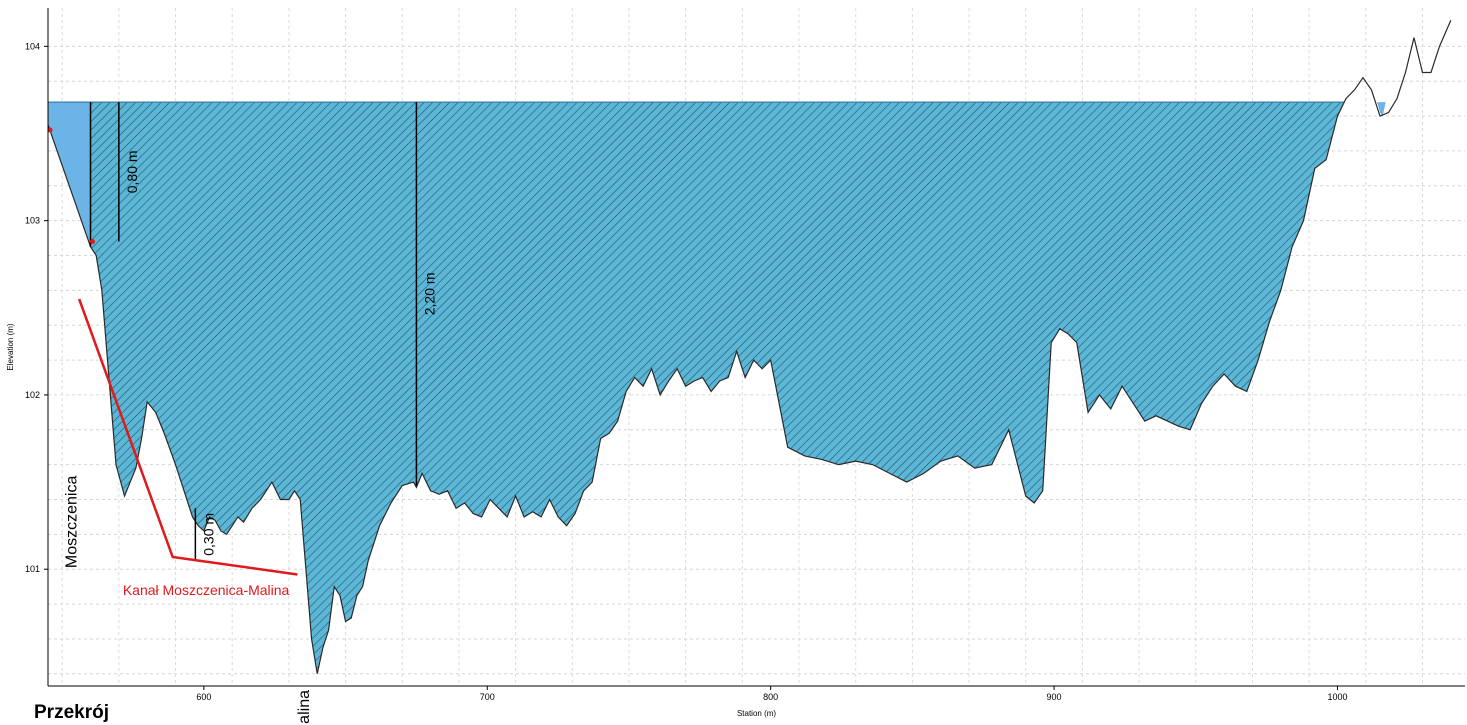  What do you see at coordinates (72, 522) in the screenshot?
I see `river-label-moszczenica: Moszczenica` at bounding box center [72, 522].